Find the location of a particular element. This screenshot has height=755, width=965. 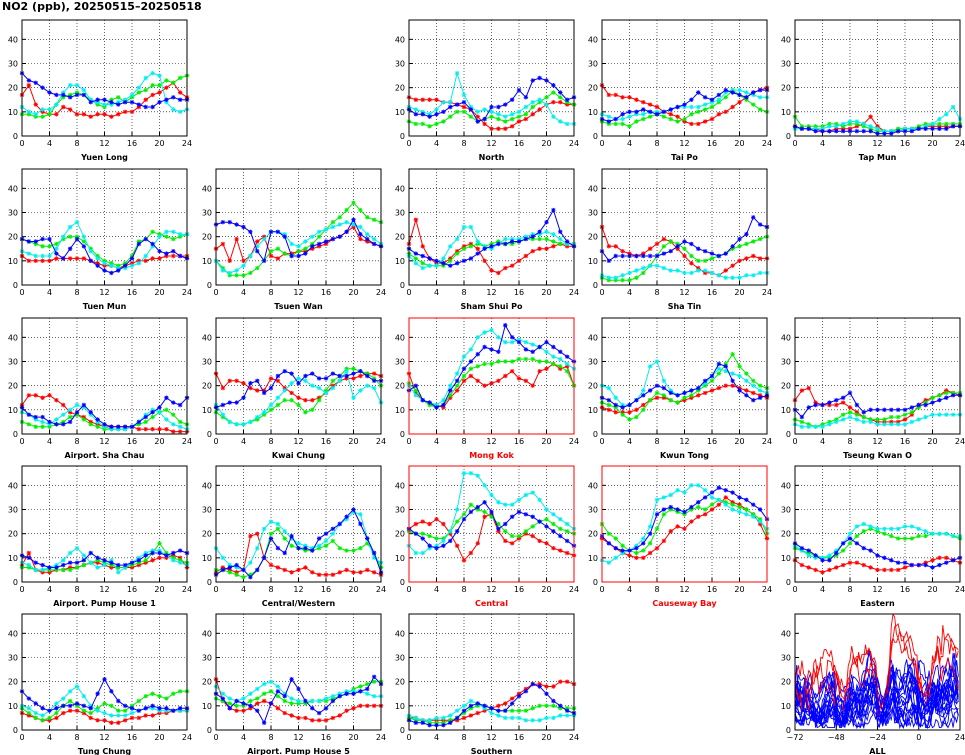

y-tick-label: 20 is located at coordinates (13, 534).